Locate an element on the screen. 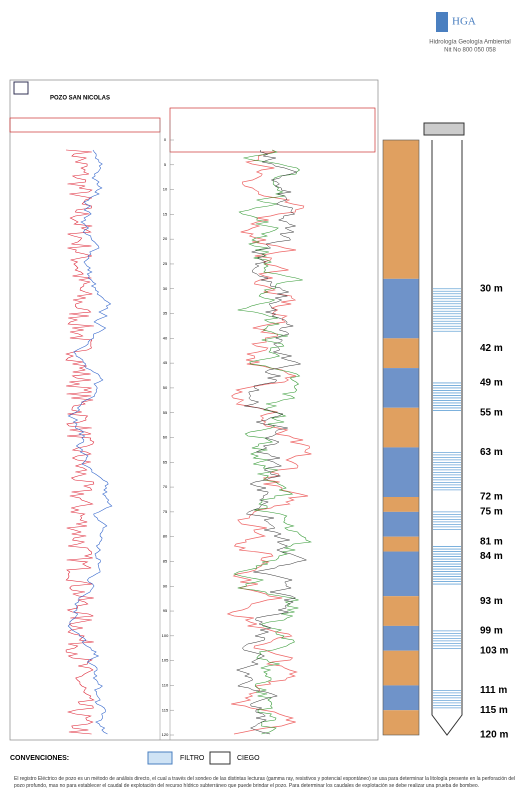 Image resolution: width=529 pixels, height=807 pixels. depth-tick-label: 50 is located at coordinates (165, 387).